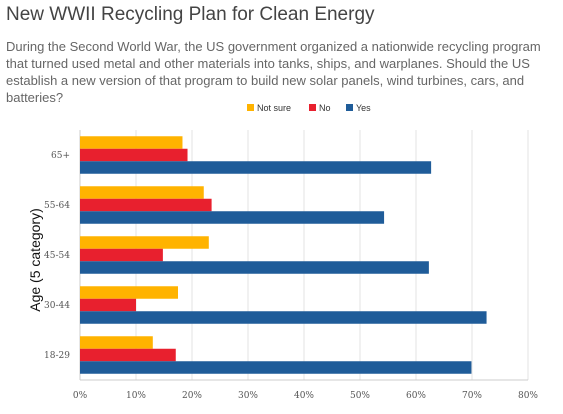 Image resolution: width=563 pixels, height=414 pixels. I want to click on y-tick-label: 65+, so click(60, 156).